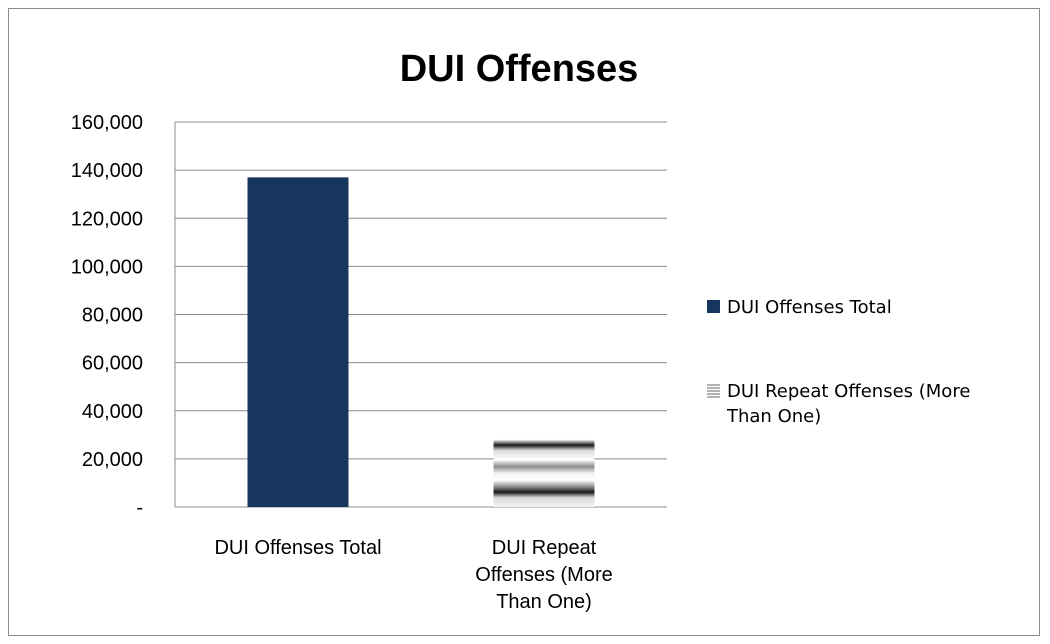 The image size is (1050, 644). I want to click on legend-label: Than One), so click(773, 416).